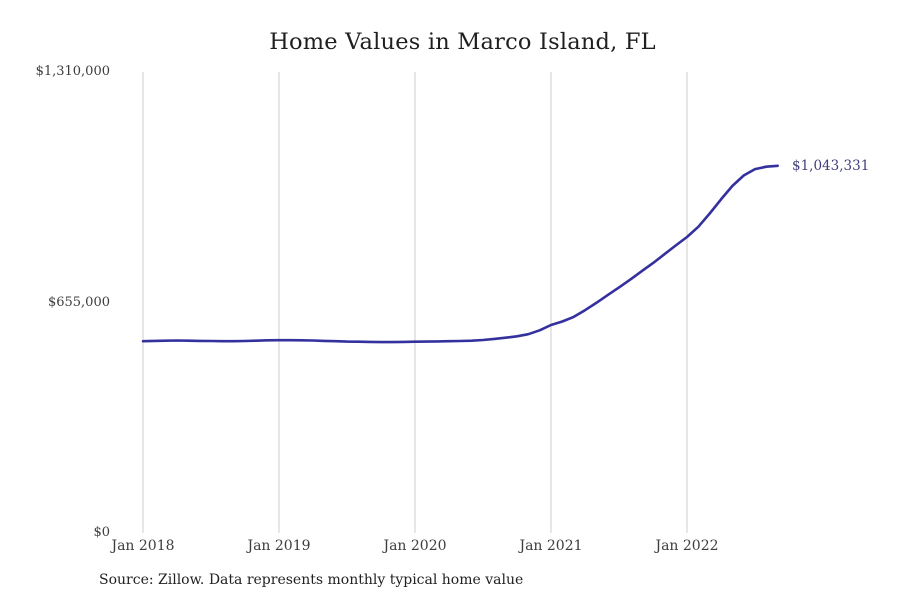 The height and width of the screenshot is (600, 900). What do you see at coordinates (279, 546) in the screenshot?
I see `x-tick-label: Jan 2019` at bounding box center [279, 546].